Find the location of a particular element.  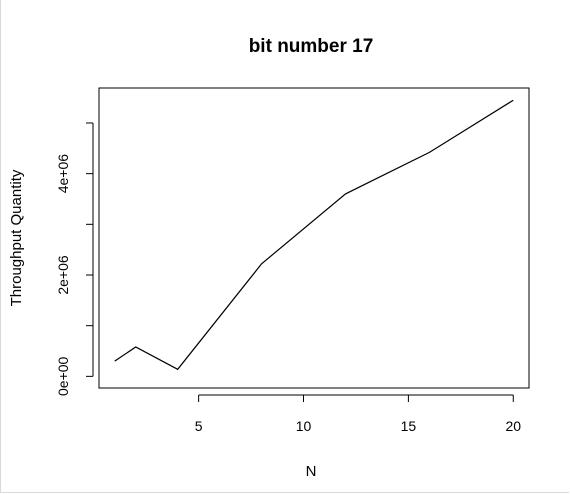

chart-title: bit number 17 is located at coordinates (311, 46).